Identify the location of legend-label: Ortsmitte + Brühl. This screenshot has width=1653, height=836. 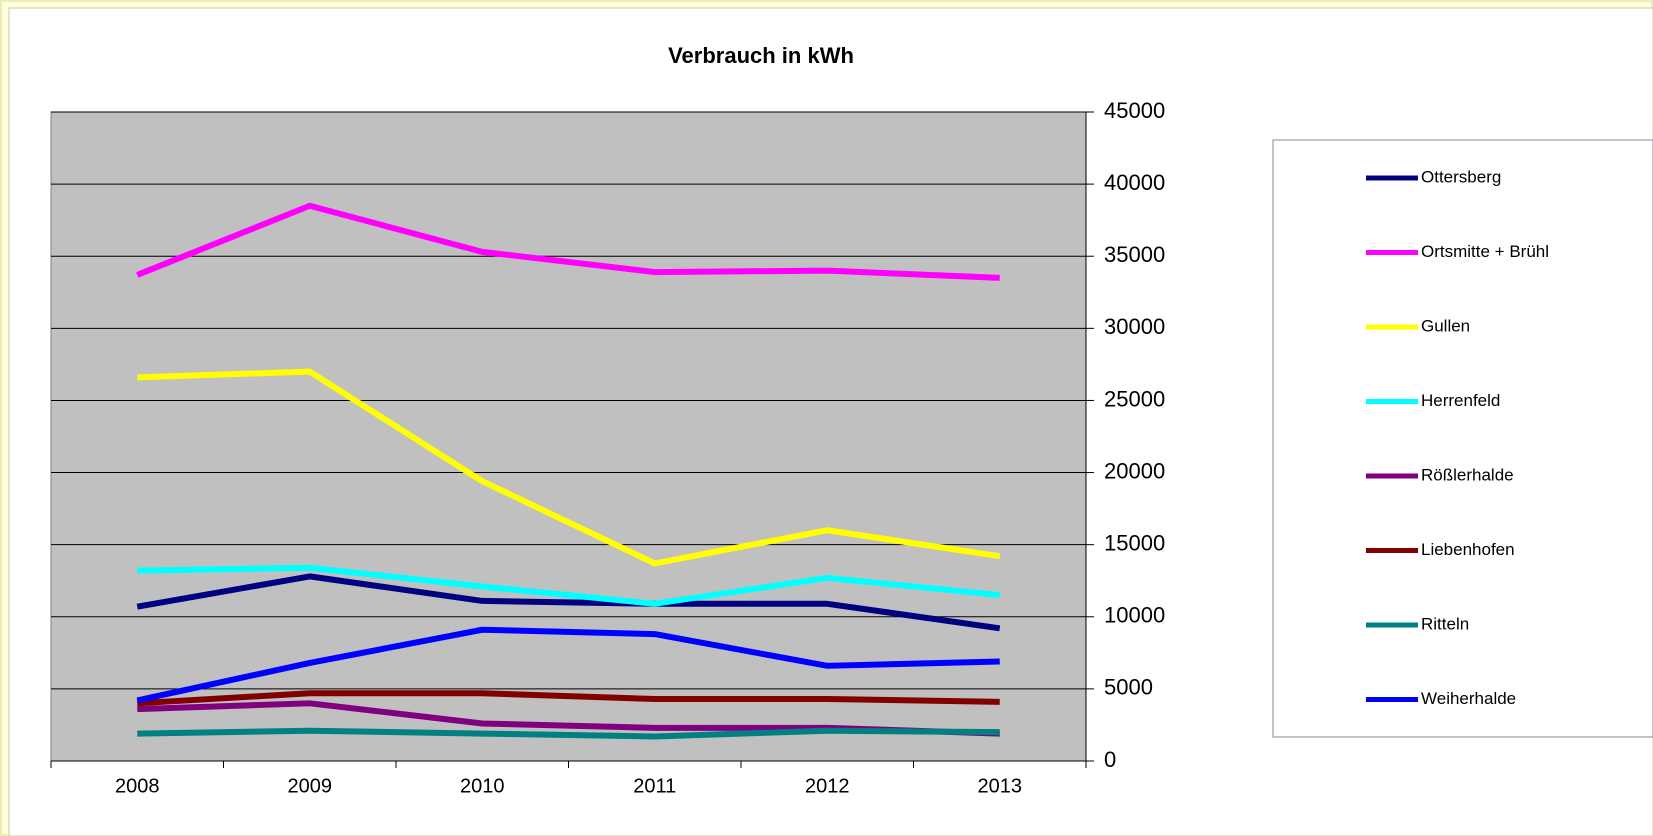
(1485, 251).